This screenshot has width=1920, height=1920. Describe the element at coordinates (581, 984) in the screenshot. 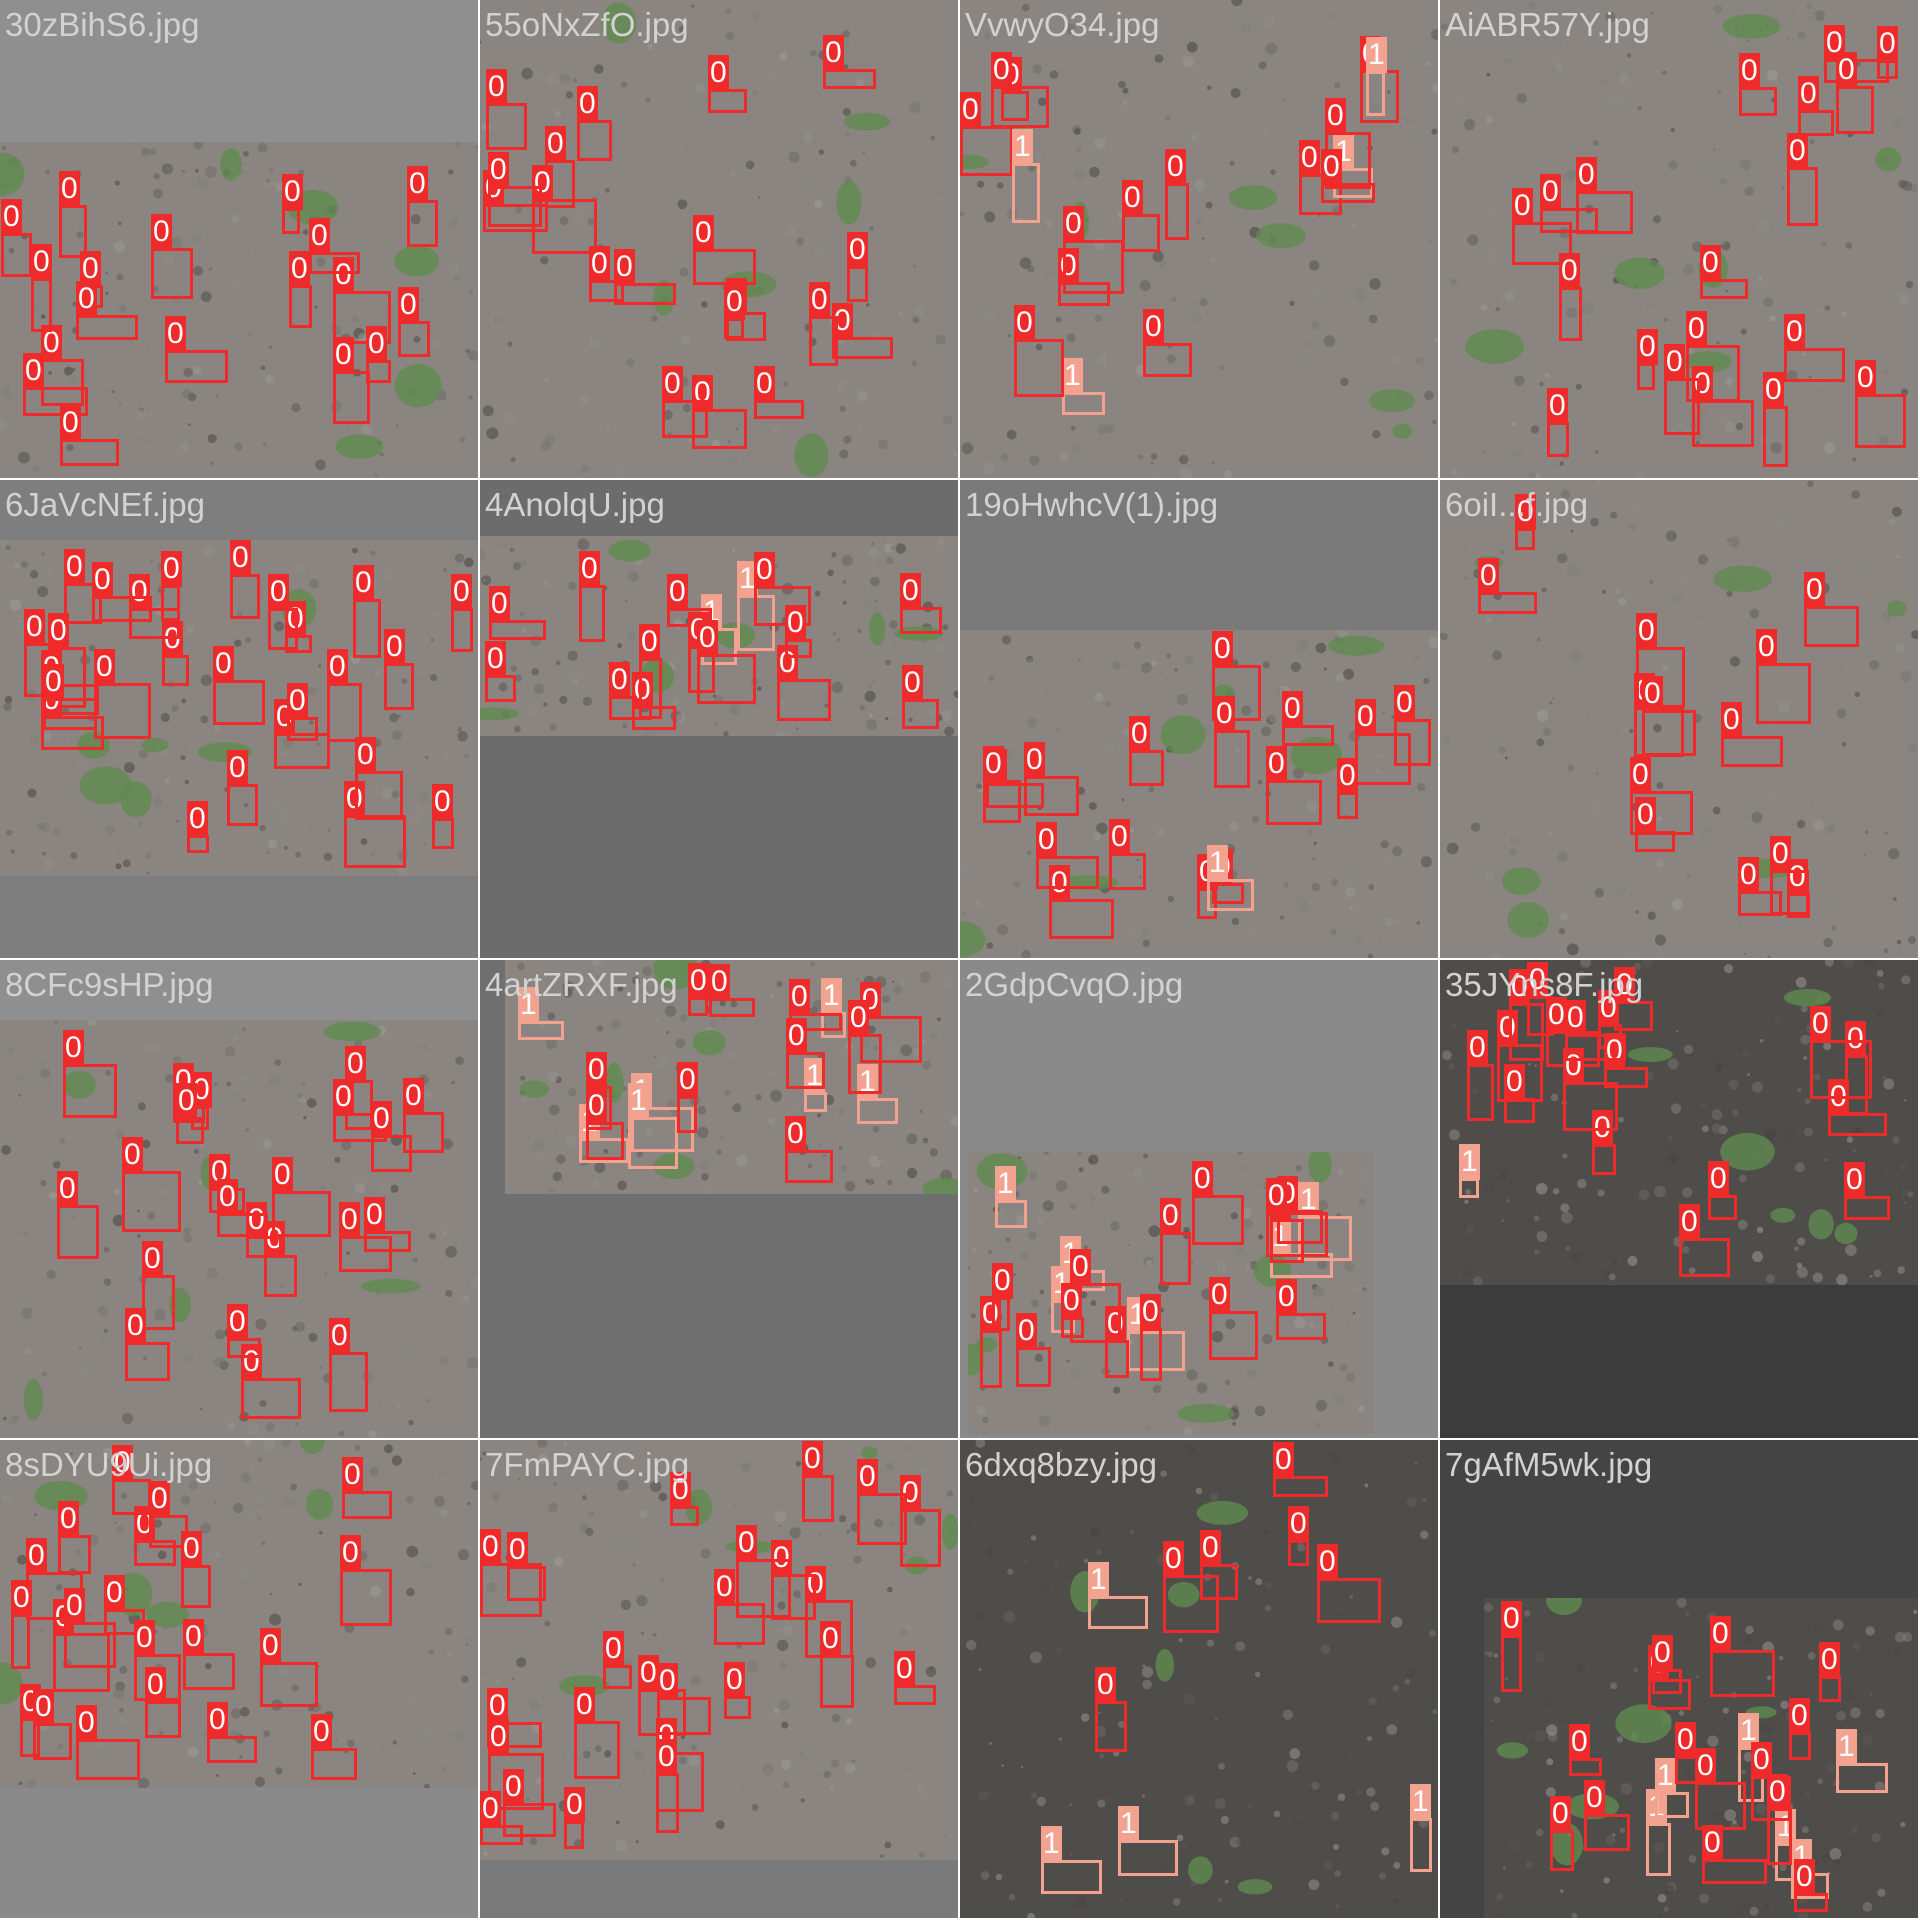

I see `image-filename: 4artZRXF.jpg` at that location.